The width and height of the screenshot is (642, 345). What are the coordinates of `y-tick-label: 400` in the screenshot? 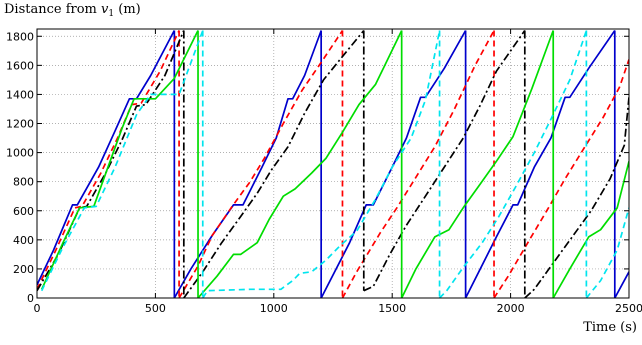 It's located at (23, 240).